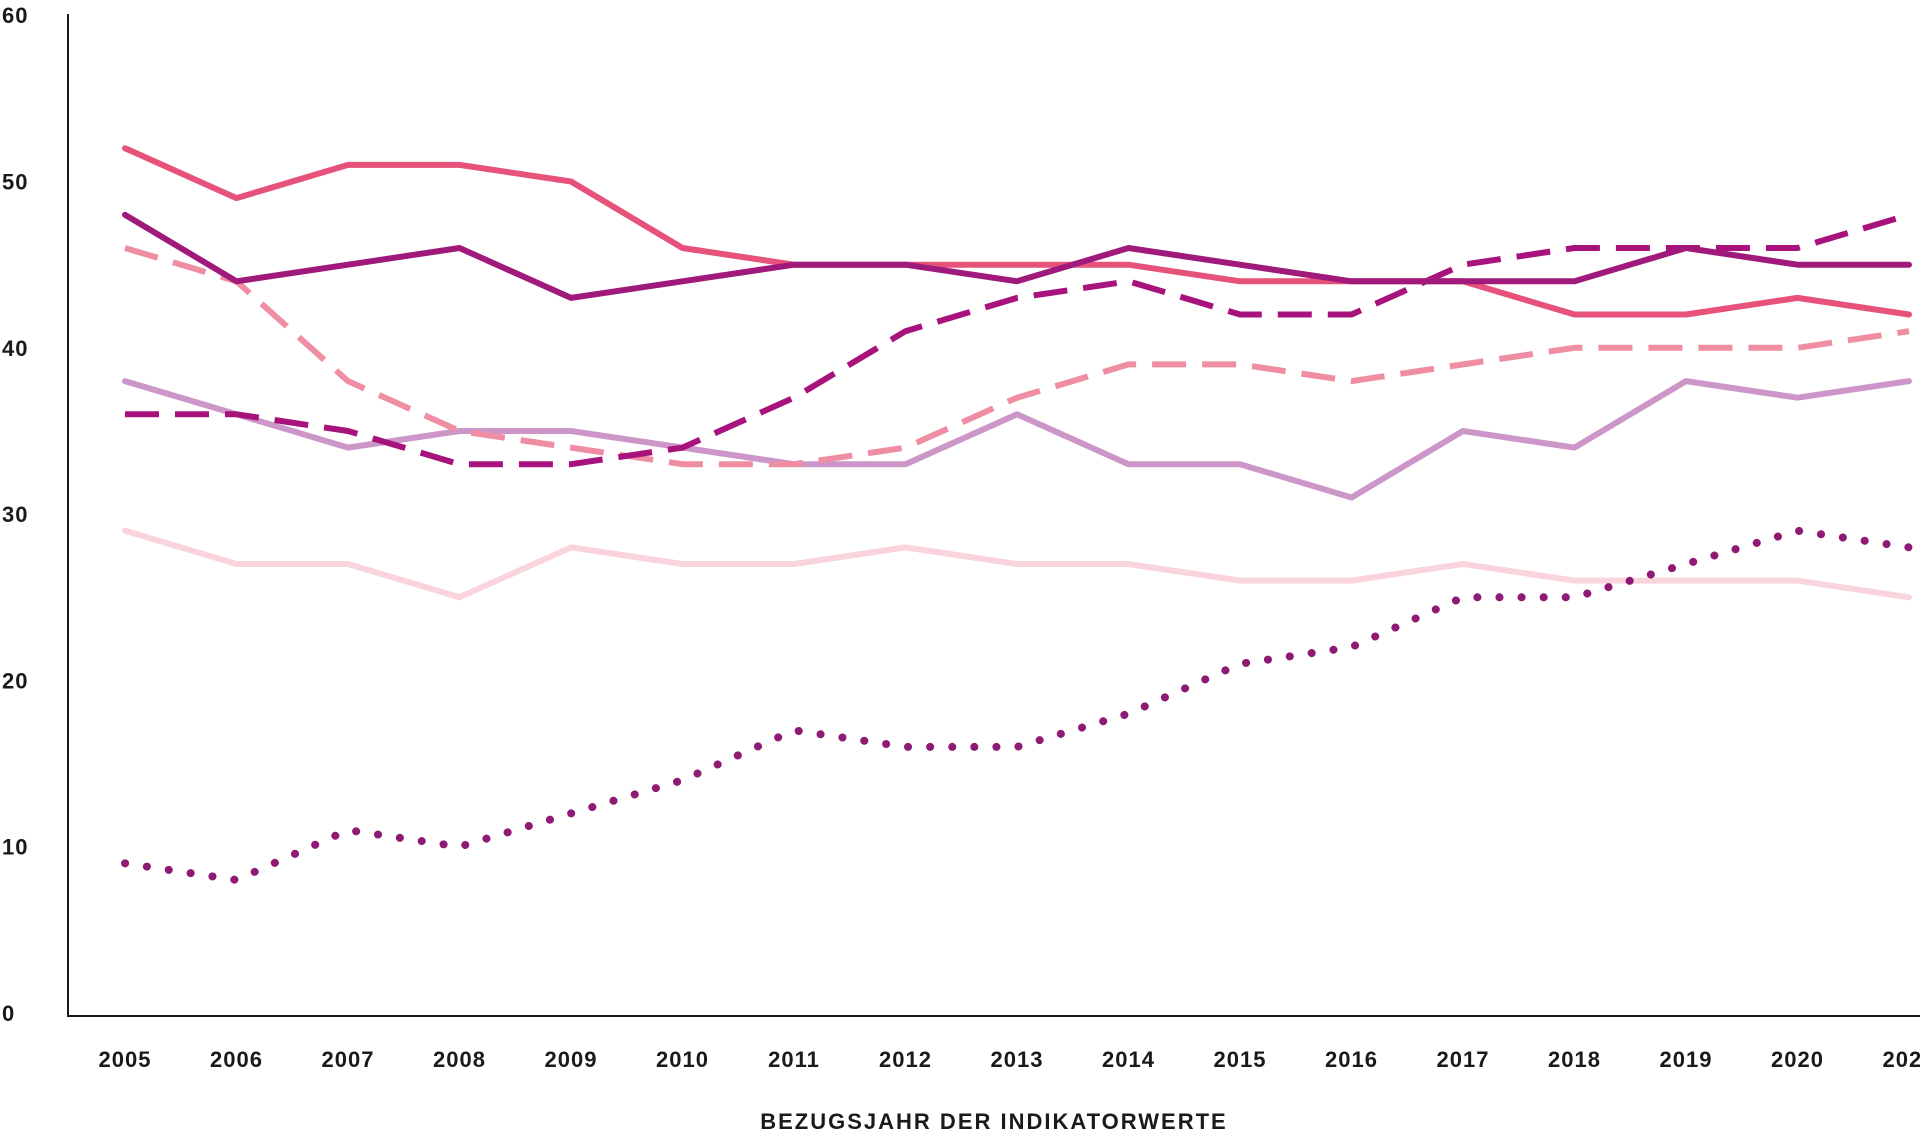 The image size is (1920, 1134). What do you see at coordinates (348, 1059) in the screenshot?
I see `x-tick-label: 2007` at bounding box center [348, 1059].